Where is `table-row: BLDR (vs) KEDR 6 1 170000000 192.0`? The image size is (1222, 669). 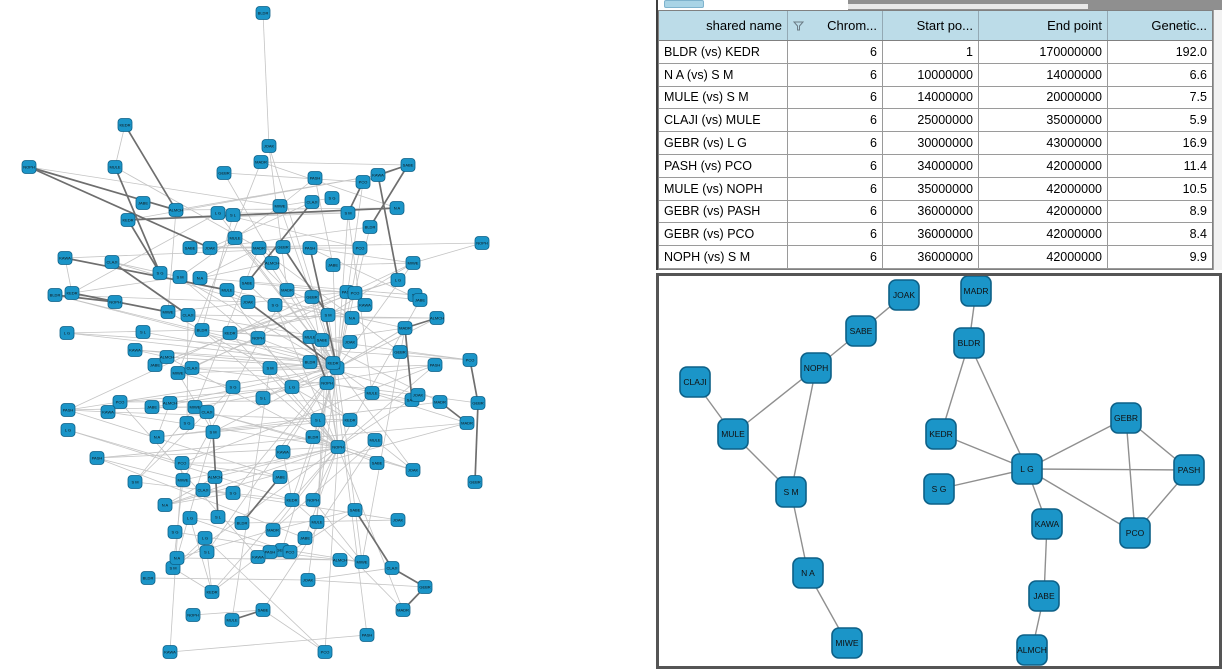
table-row: BLDR (vs) KEDR 6 1 170000000 192.0 is located at coordinates (935, 52).